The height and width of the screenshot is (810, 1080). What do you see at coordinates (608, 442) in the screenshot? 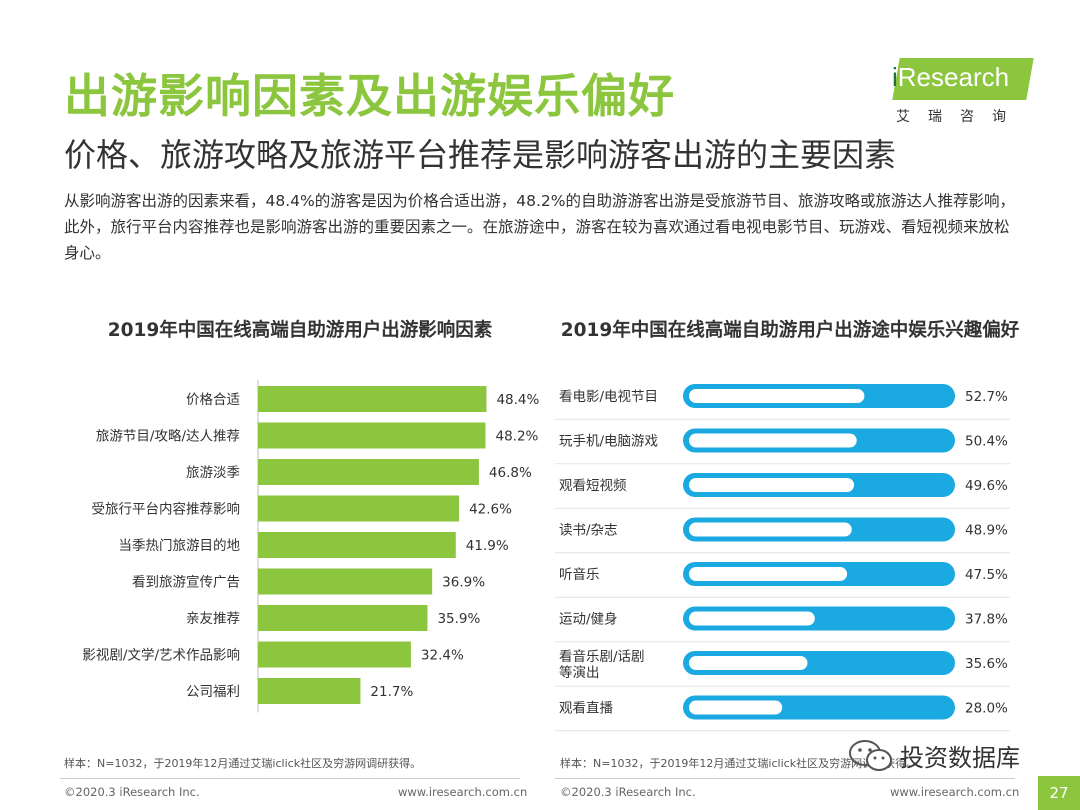
I see `category-label: 玩手机/电脑游戏` at bounding box center [608, 442].